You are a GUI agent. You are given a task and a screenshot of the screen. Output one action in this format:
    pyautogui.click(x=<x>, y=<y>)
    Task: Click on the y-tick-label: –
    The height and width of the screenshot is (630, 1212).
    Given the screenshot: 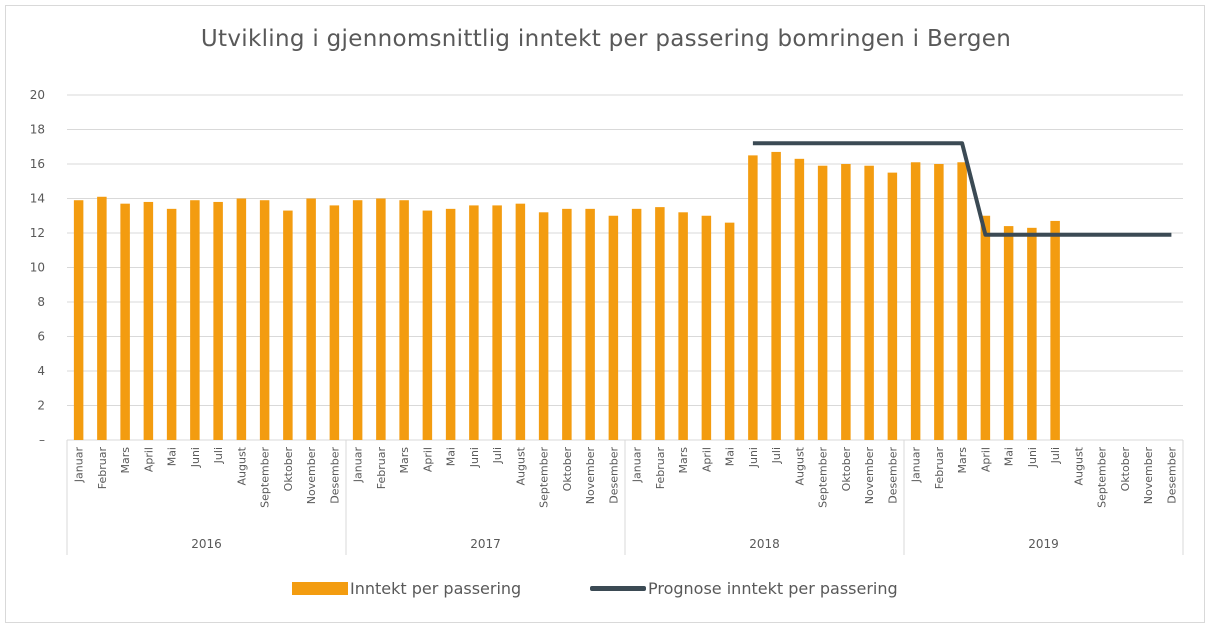 What is the action you would take?
    pyautogui.click(x=42, y=440)
    